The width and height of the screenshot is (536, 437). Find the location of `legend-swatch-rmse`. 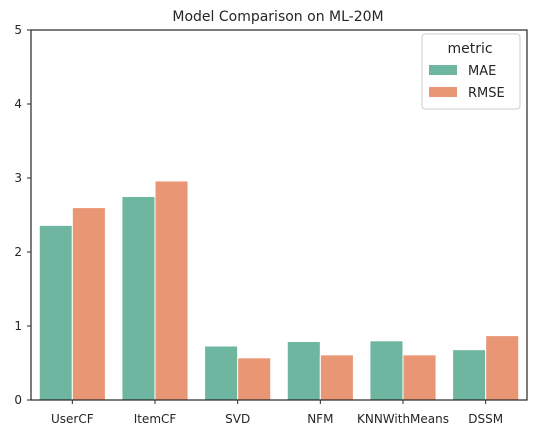

legend-swatch-rmse is located at coordinates (443, 92).